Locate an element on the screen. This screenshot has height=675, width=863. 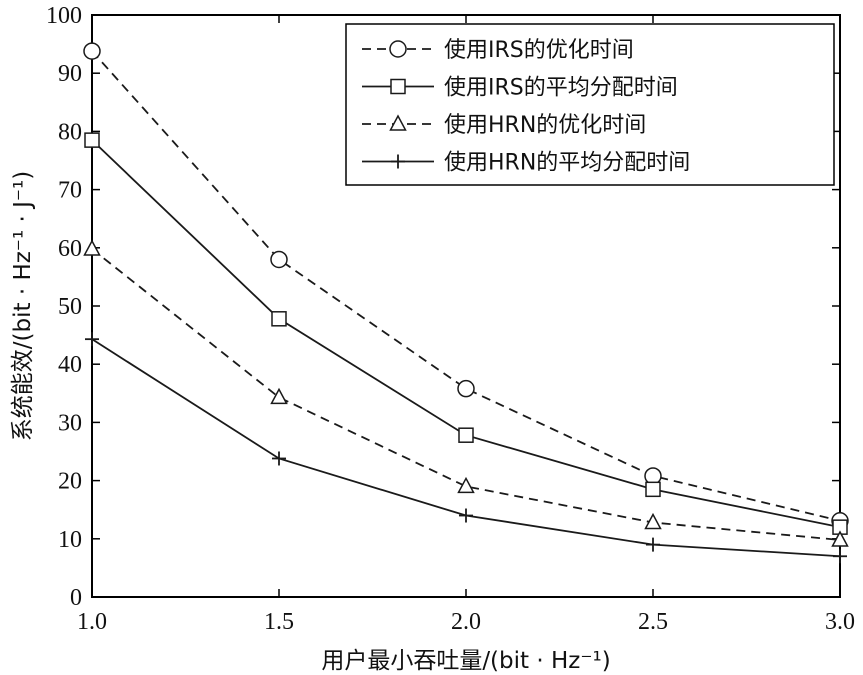
legend-item-4: 使用HRN的平均分配时间 is located at coordinates (526, 163).